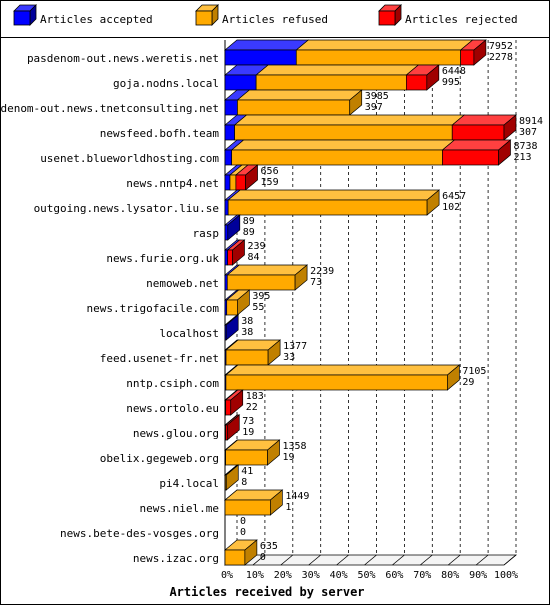 This screenshot has width=550, height=609. I want to click on server-label: pasdenom-out.news.tnetconsulting.net, so click(109, 108).